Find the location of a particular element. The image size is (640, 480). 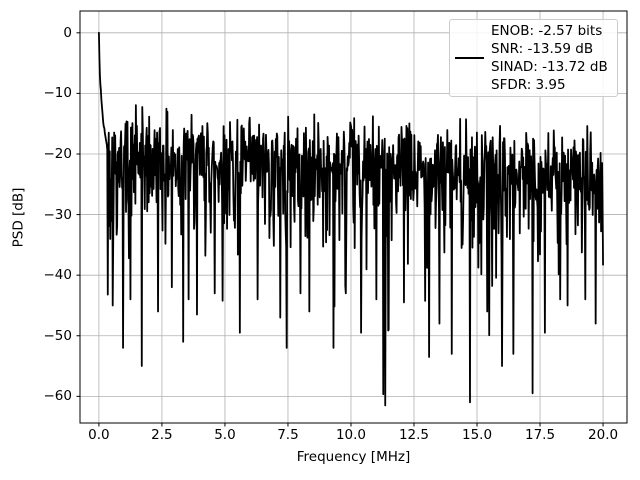

x-tick-label: 5.0 is located at coordinates (225, 435).